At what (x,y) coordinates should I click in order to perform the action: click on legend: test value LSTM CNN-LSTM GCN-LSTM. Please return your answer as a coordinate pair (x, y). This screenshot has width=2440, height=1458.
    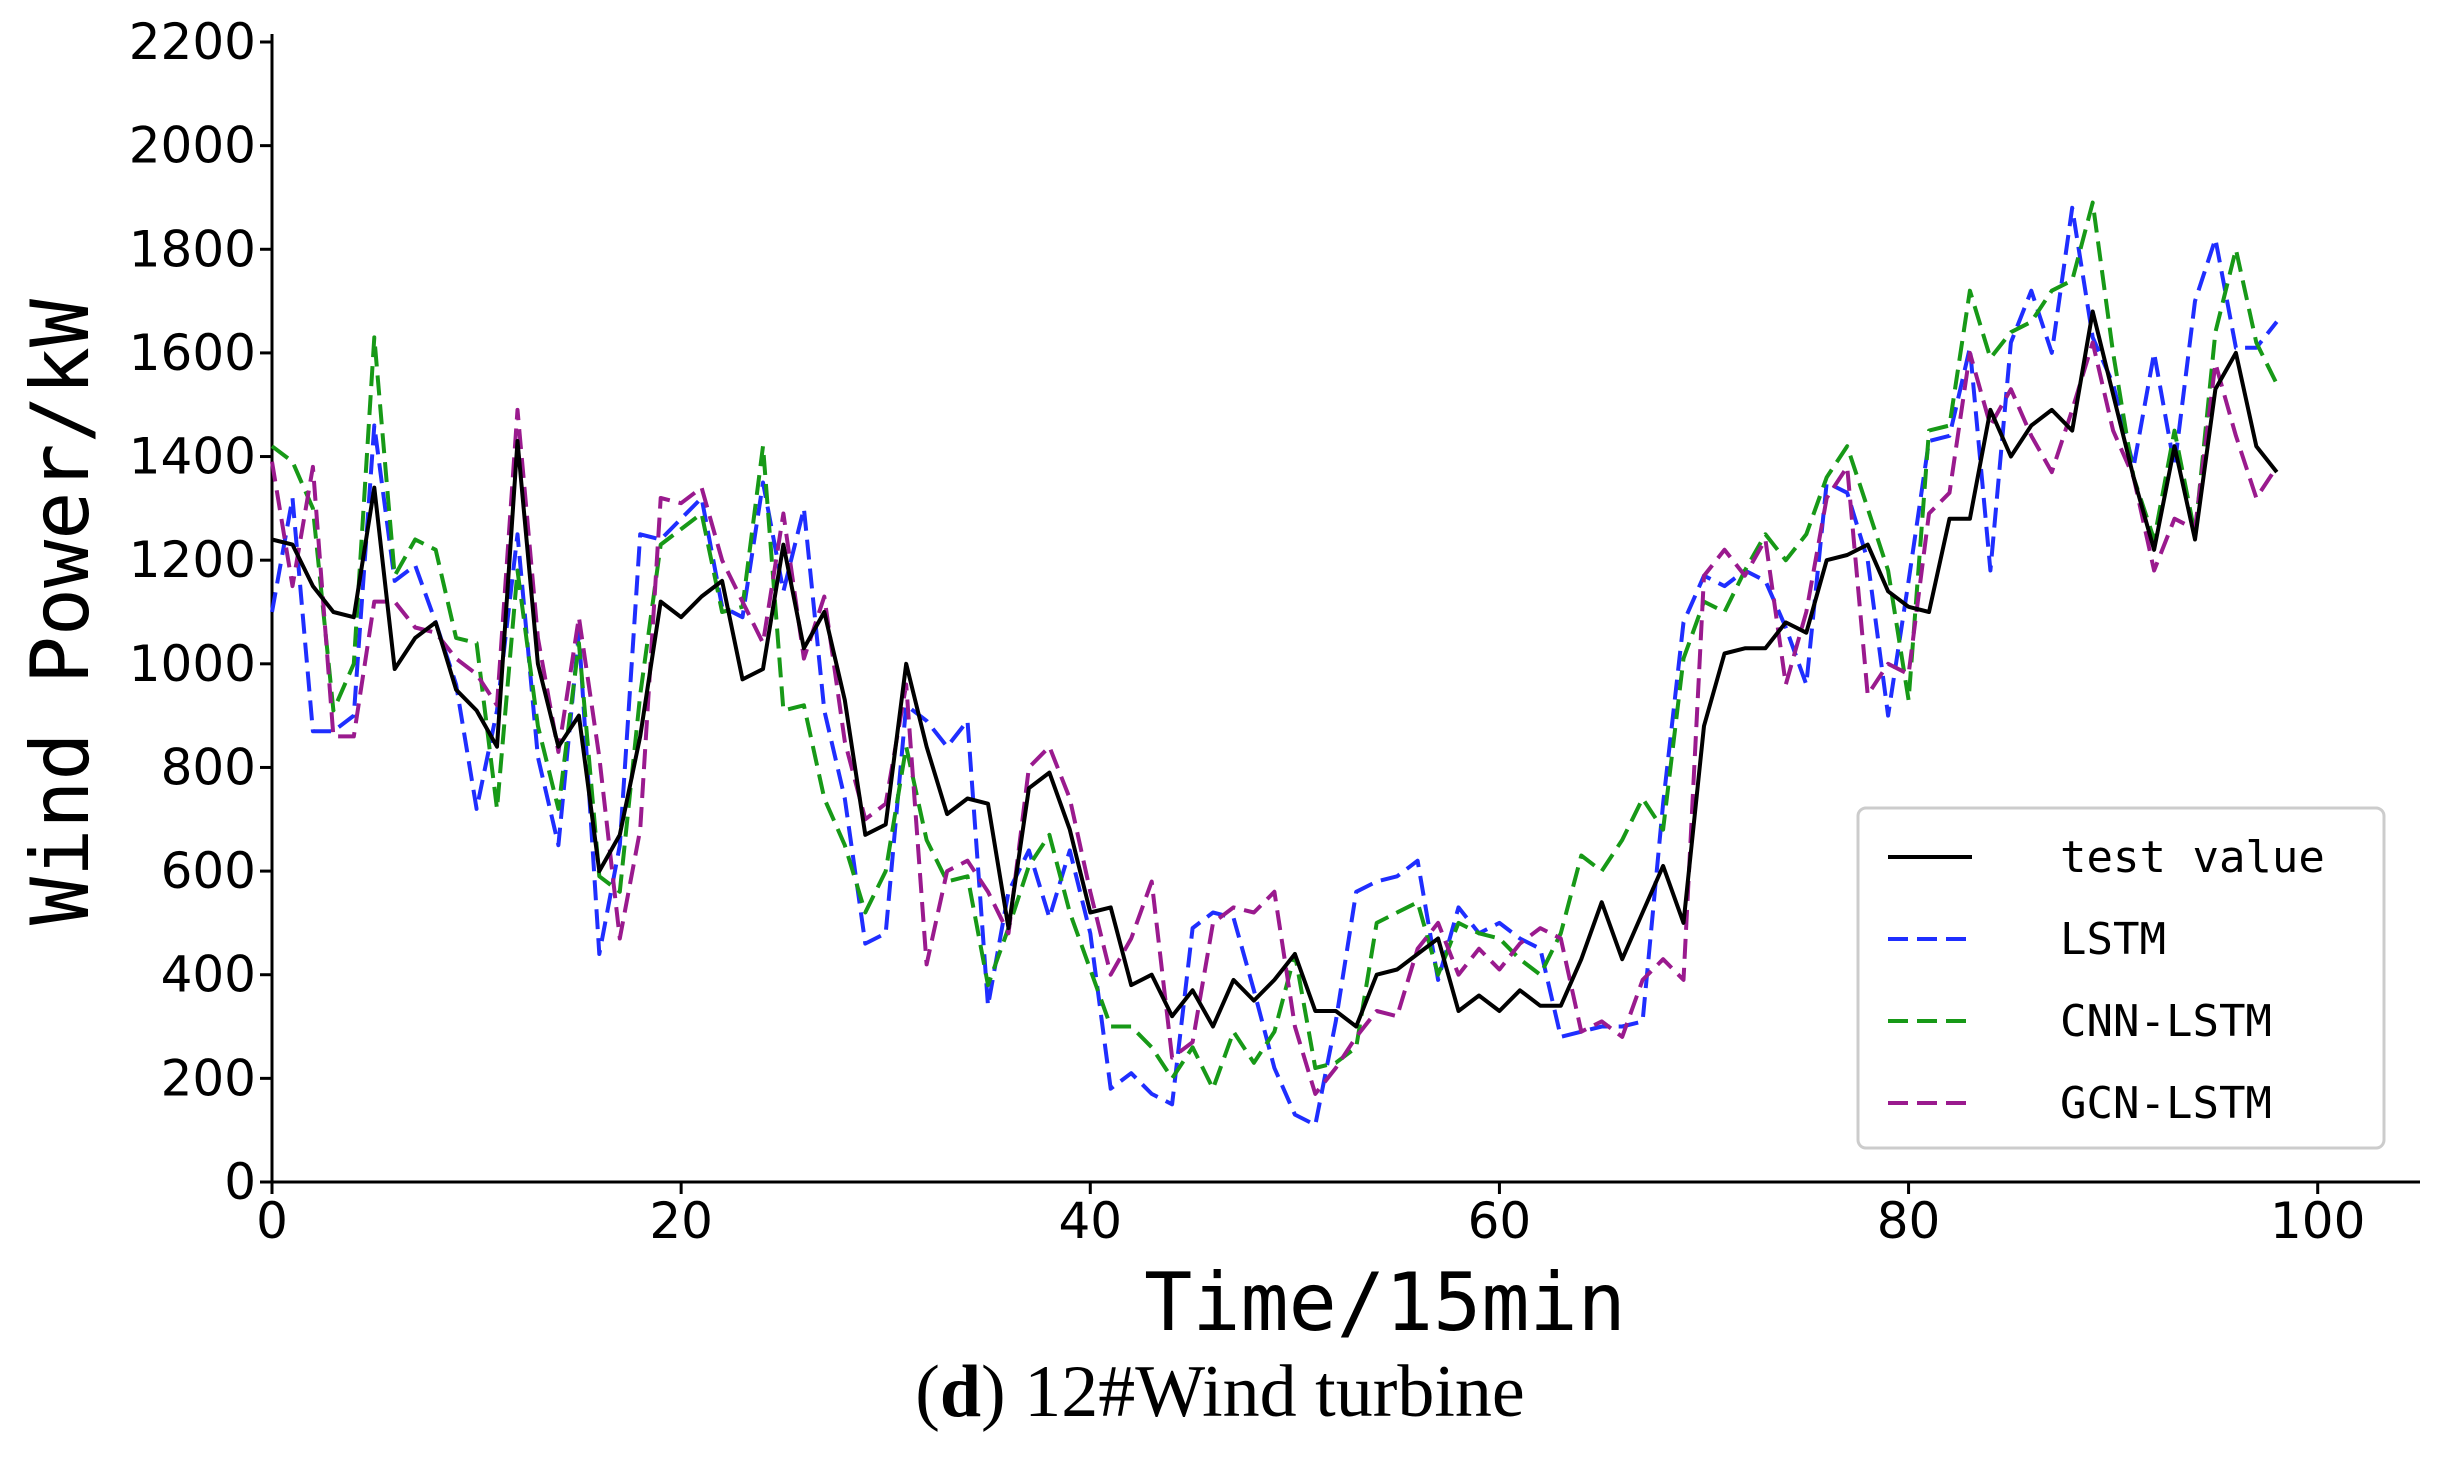
    Looking at the image, I should click on (2121, 978).